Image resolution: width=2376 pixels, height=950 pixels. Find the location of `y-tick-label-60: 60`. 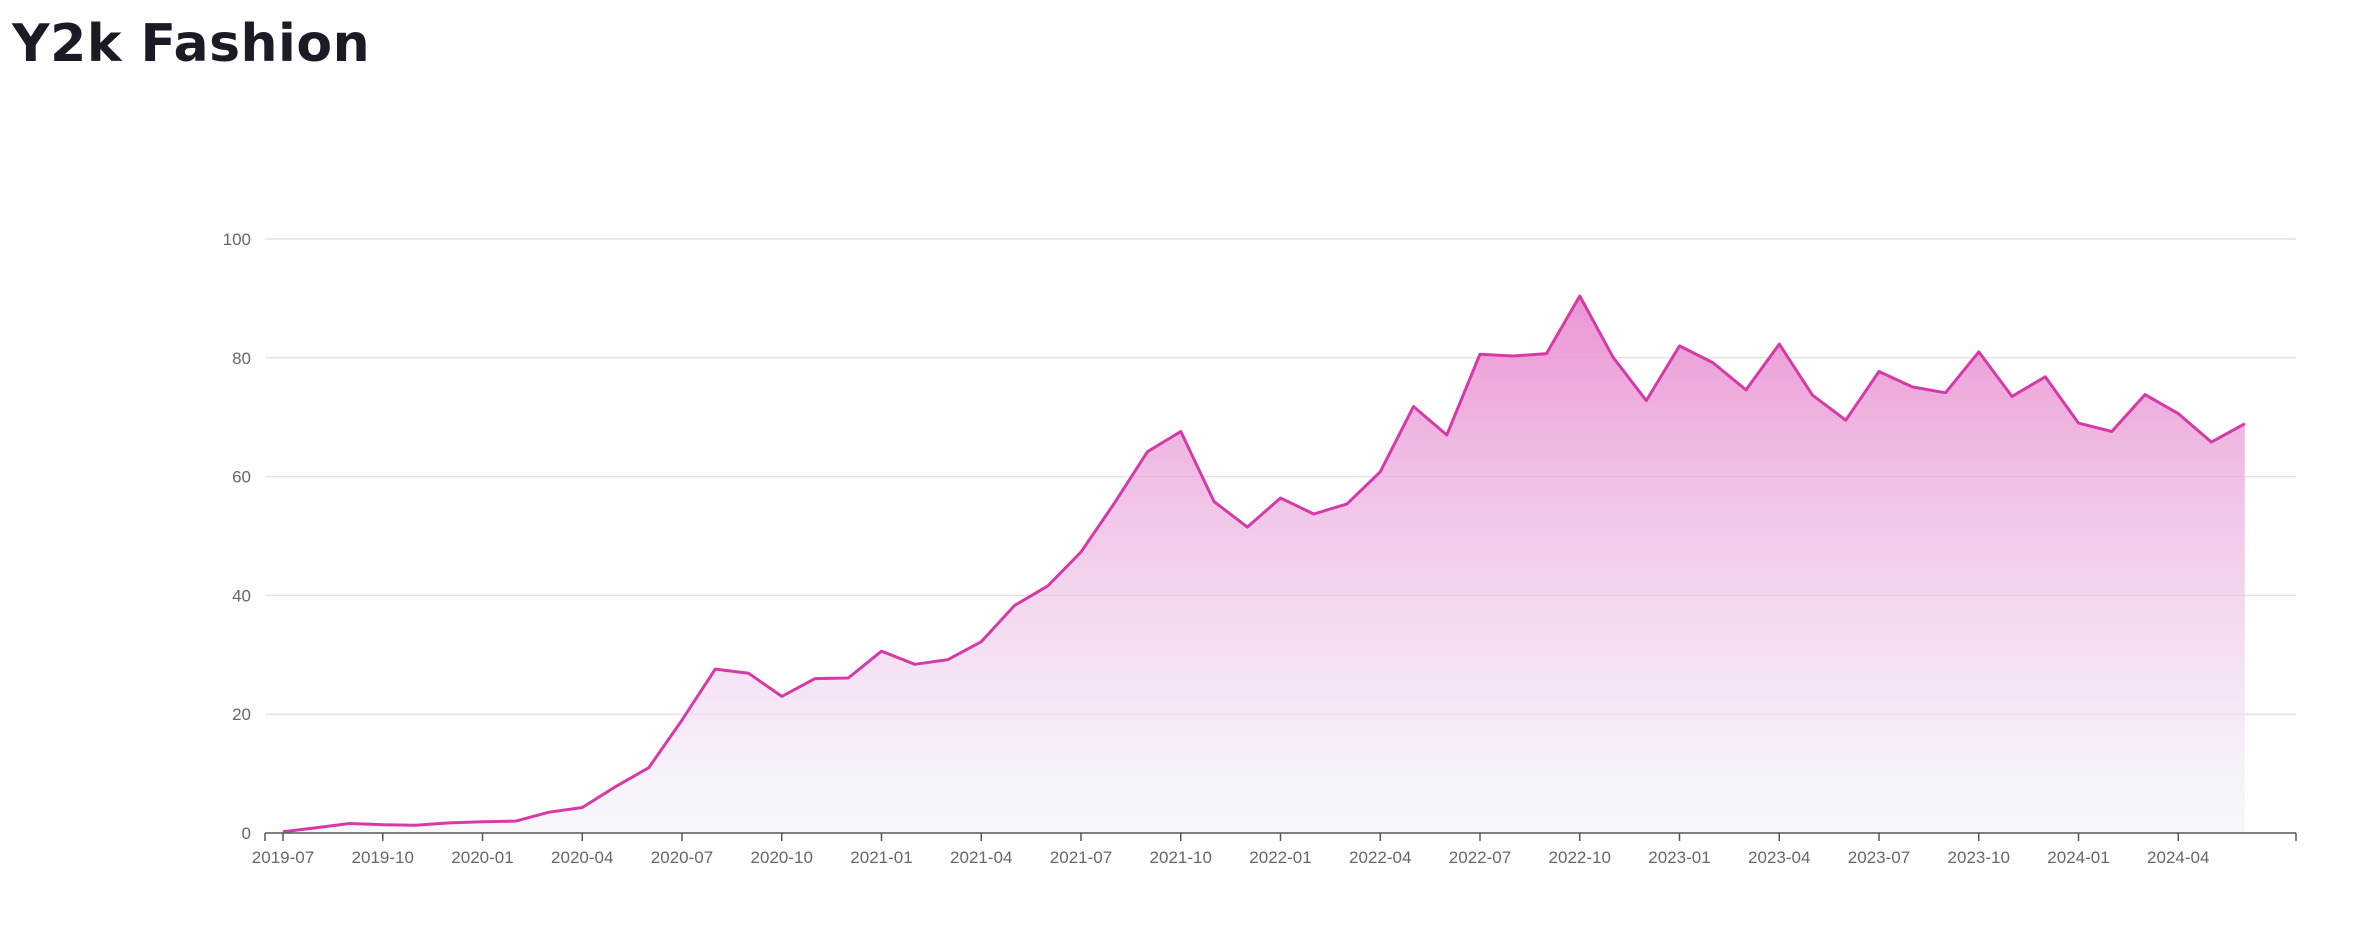

y-tick-label-60: 60 is located at coordinates (241, 477).